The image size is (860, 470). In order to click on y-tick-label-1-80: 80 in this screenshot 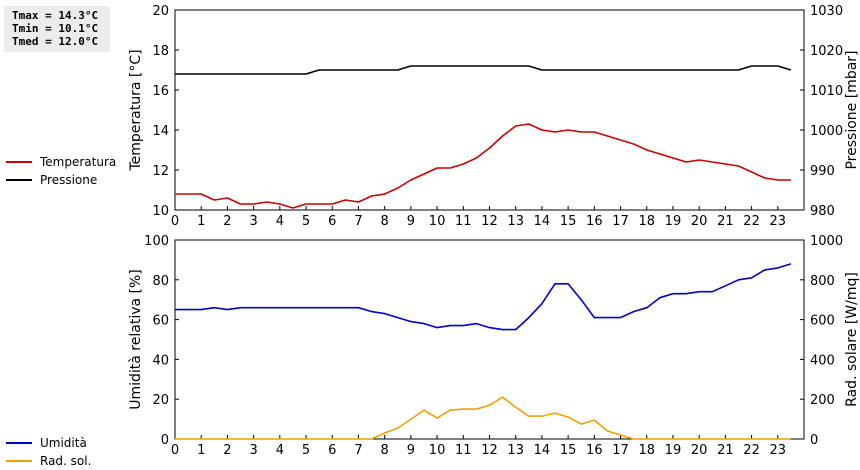, I will do `click(160, 281)`.